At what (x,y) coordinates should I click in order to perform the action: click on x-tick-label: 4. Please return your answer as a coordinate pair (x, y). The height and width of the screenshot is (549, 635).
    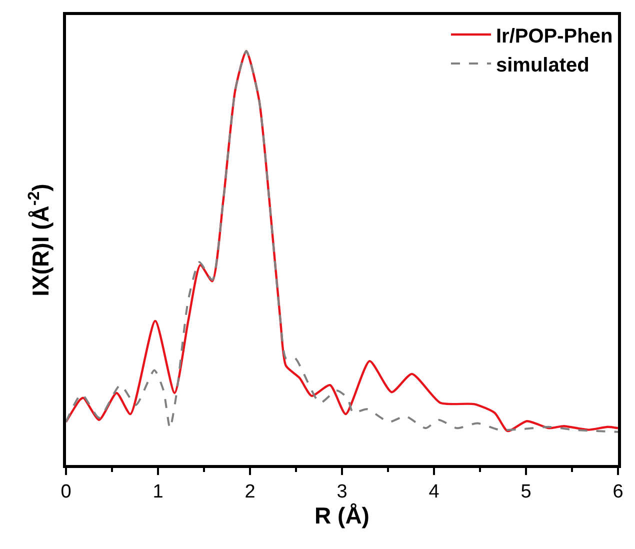
    Looking at the image, I should click on (434, 492).